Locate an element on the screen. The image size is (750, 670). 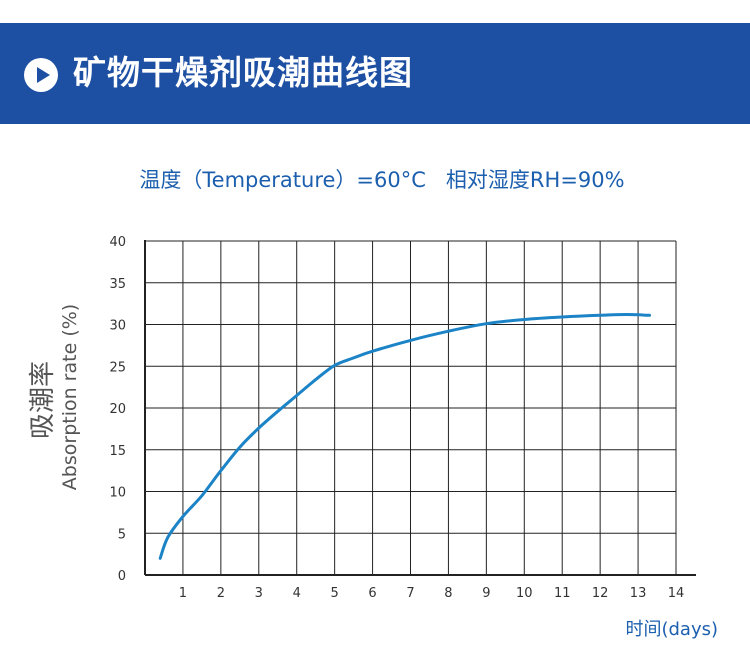
play-icon is located at coordinates (41, 75).